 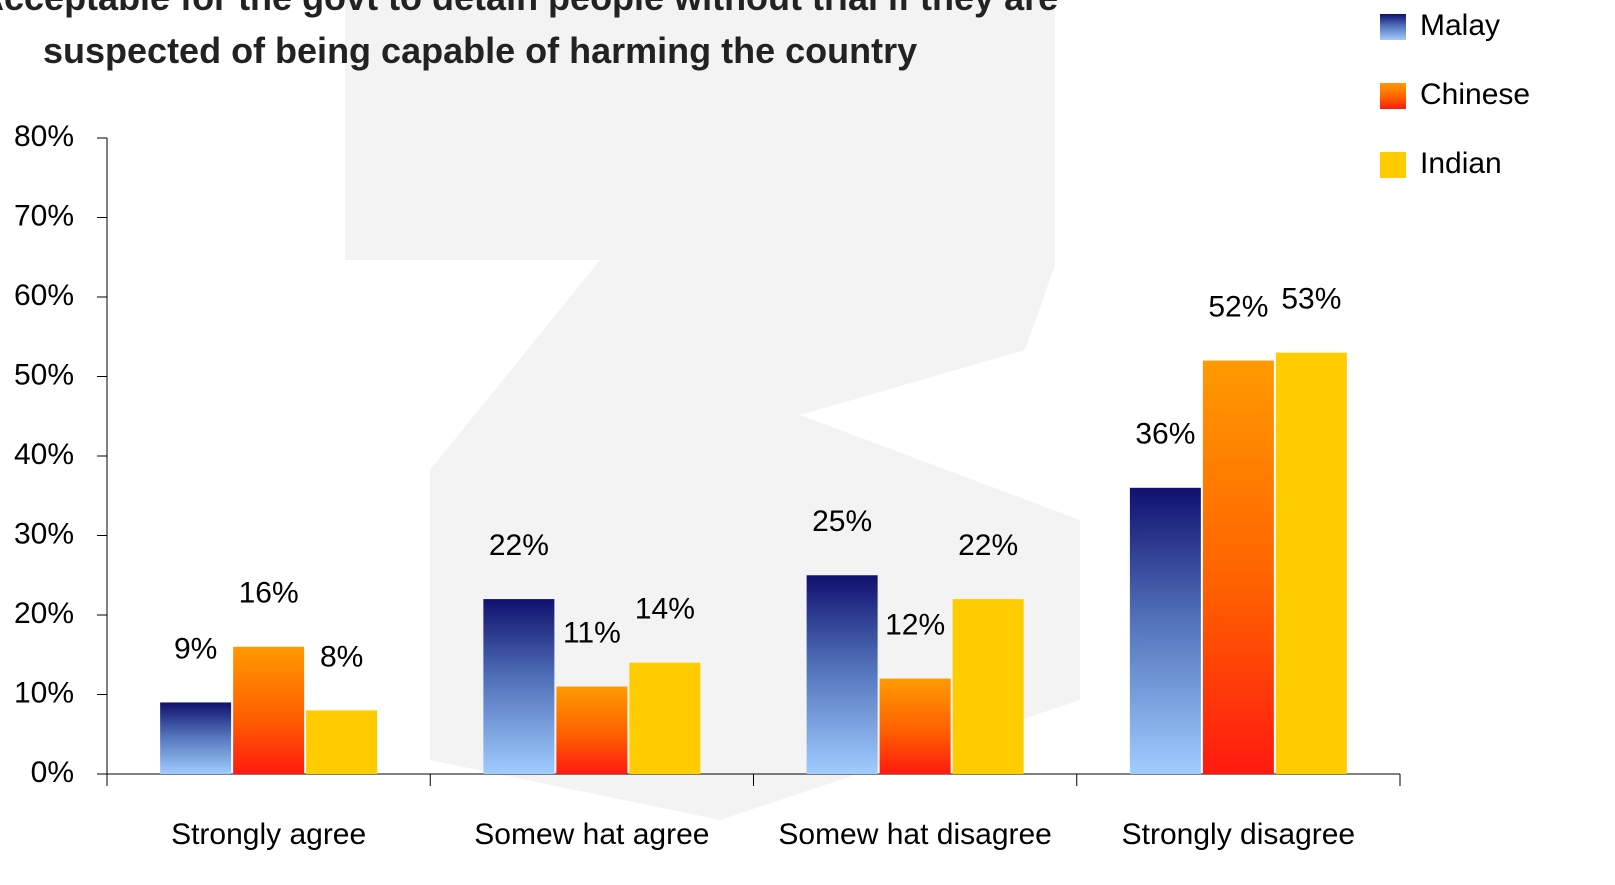 I want to click on x-tick-label: Somew hat agree, so click(x=591, y=834).